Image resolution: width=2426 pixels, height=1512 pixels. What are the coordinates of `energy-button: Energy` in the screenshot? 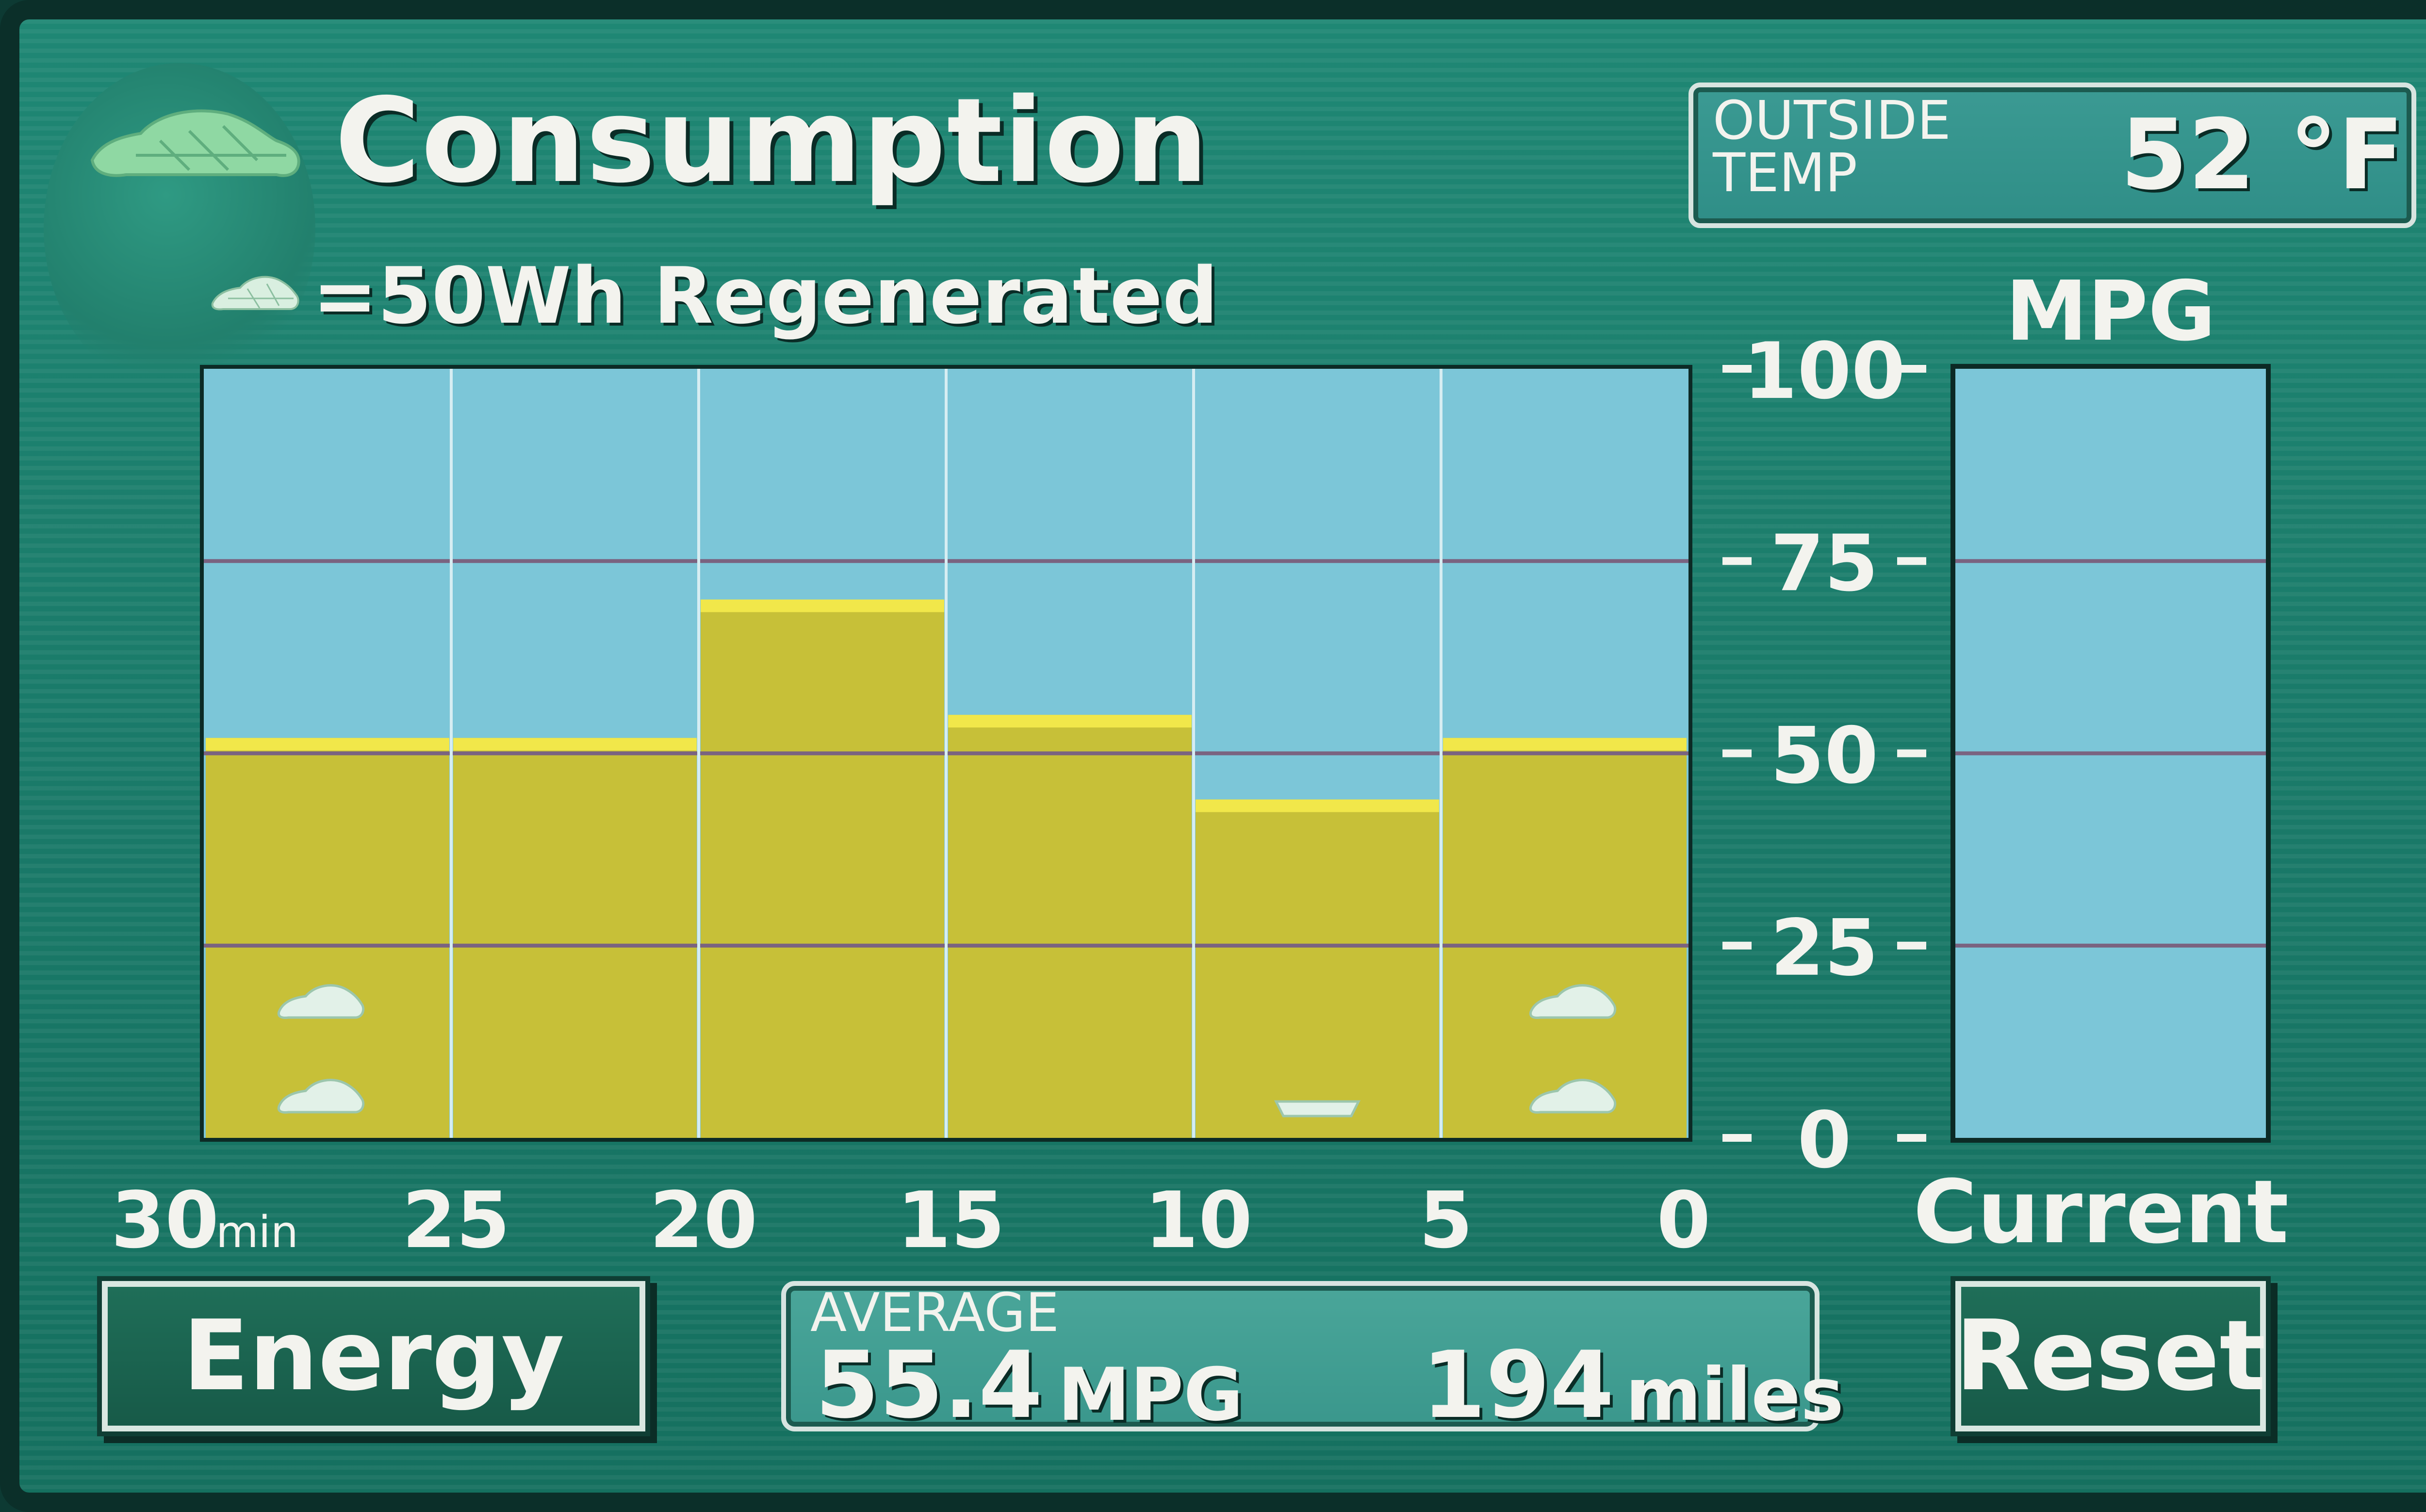 It's located at (373, 1356).